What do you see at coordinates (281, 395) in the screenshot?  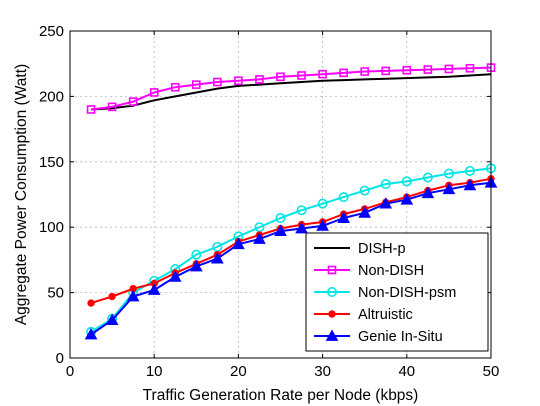 I see `x-axis-label: Traffic Generation Rate per Node (kbps)` at bounding box center [281, 395].